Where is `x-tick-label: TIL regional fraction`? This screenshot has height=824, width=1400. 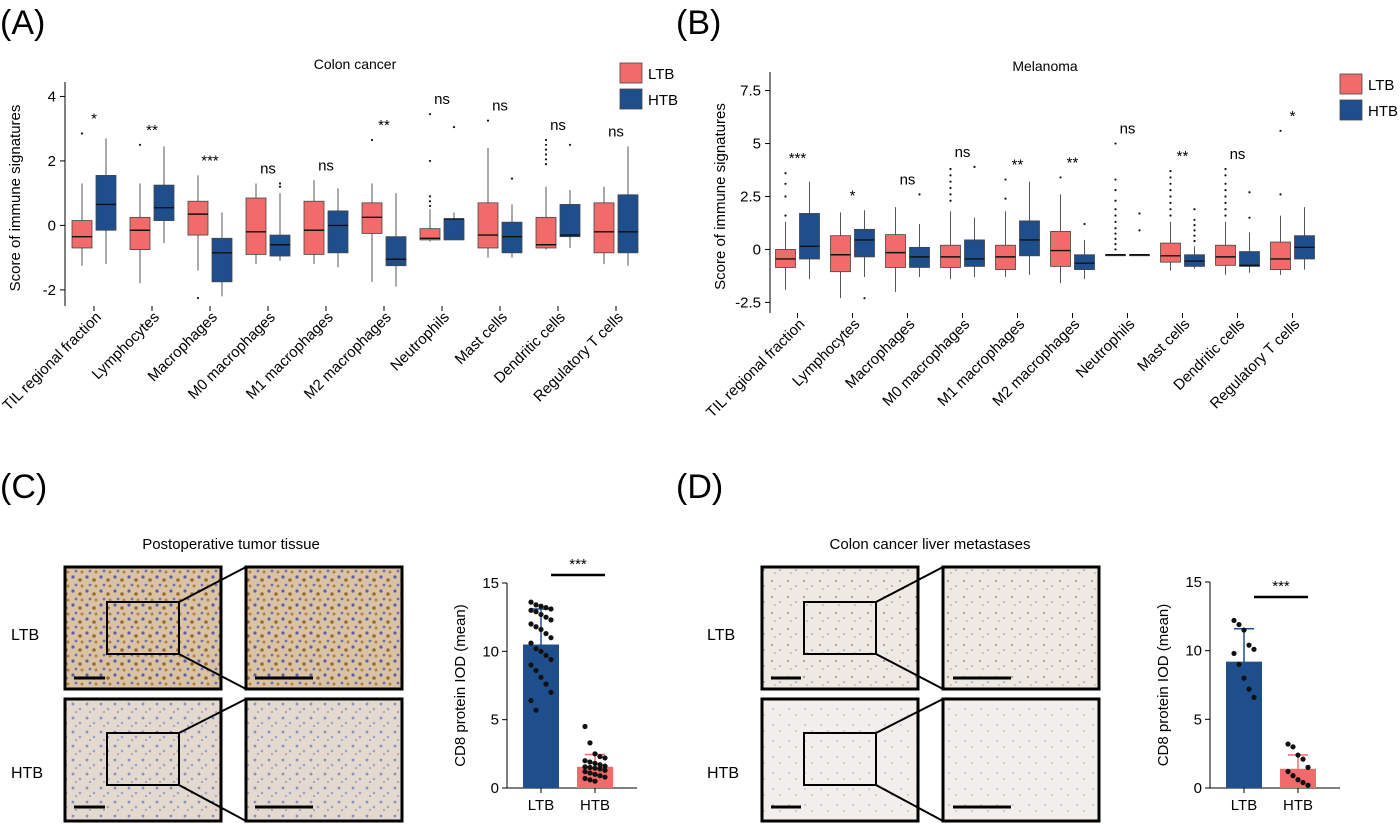 x-tick-label: TIL regional fraction is located at coordinates (755, 368).